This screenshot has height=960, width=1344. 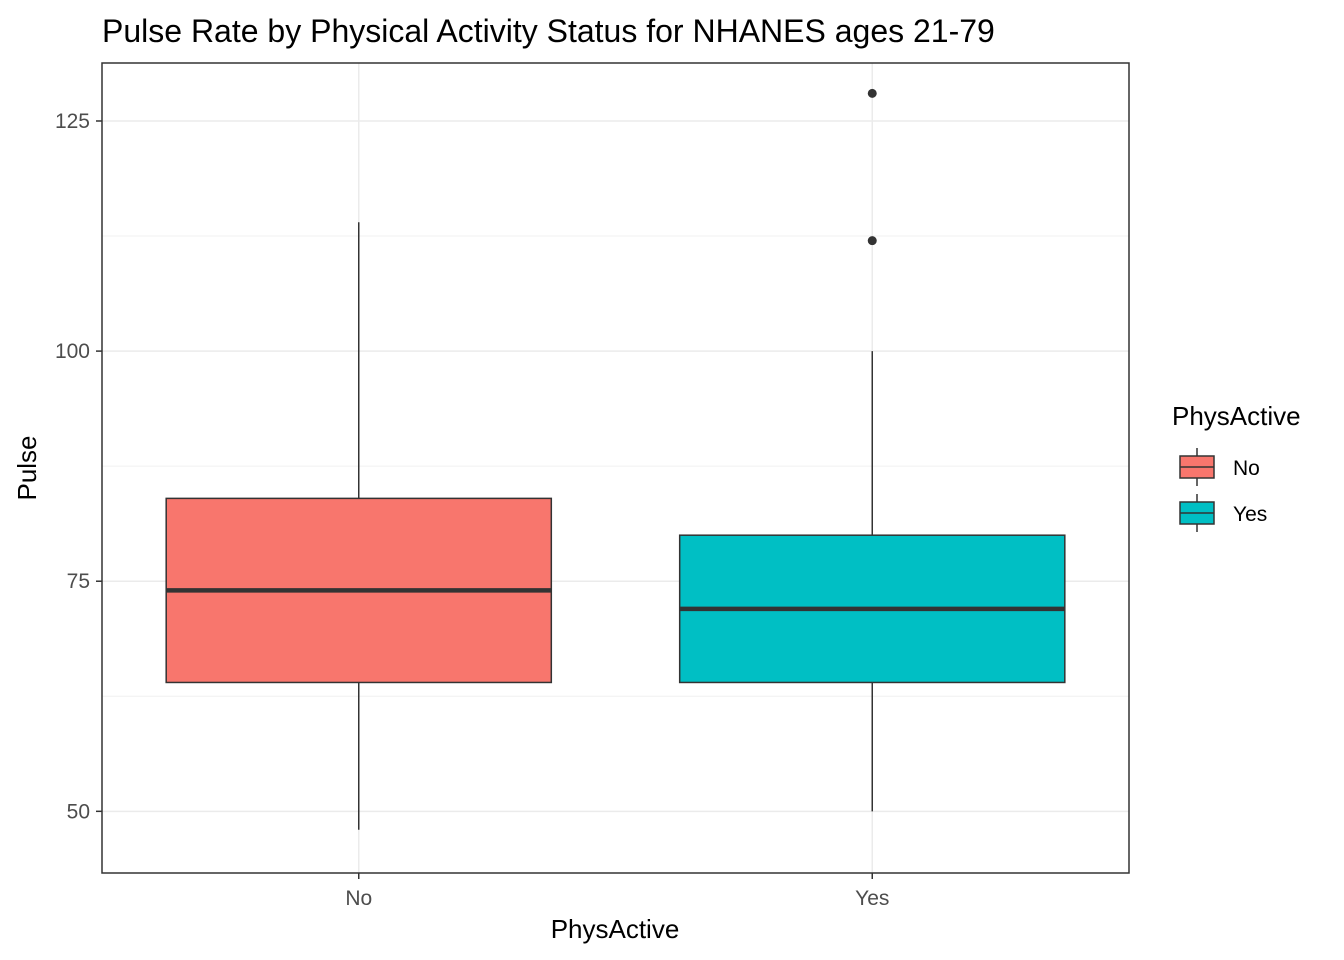 I want to click on y-tick-label: 50, so click(x=78, y=811).